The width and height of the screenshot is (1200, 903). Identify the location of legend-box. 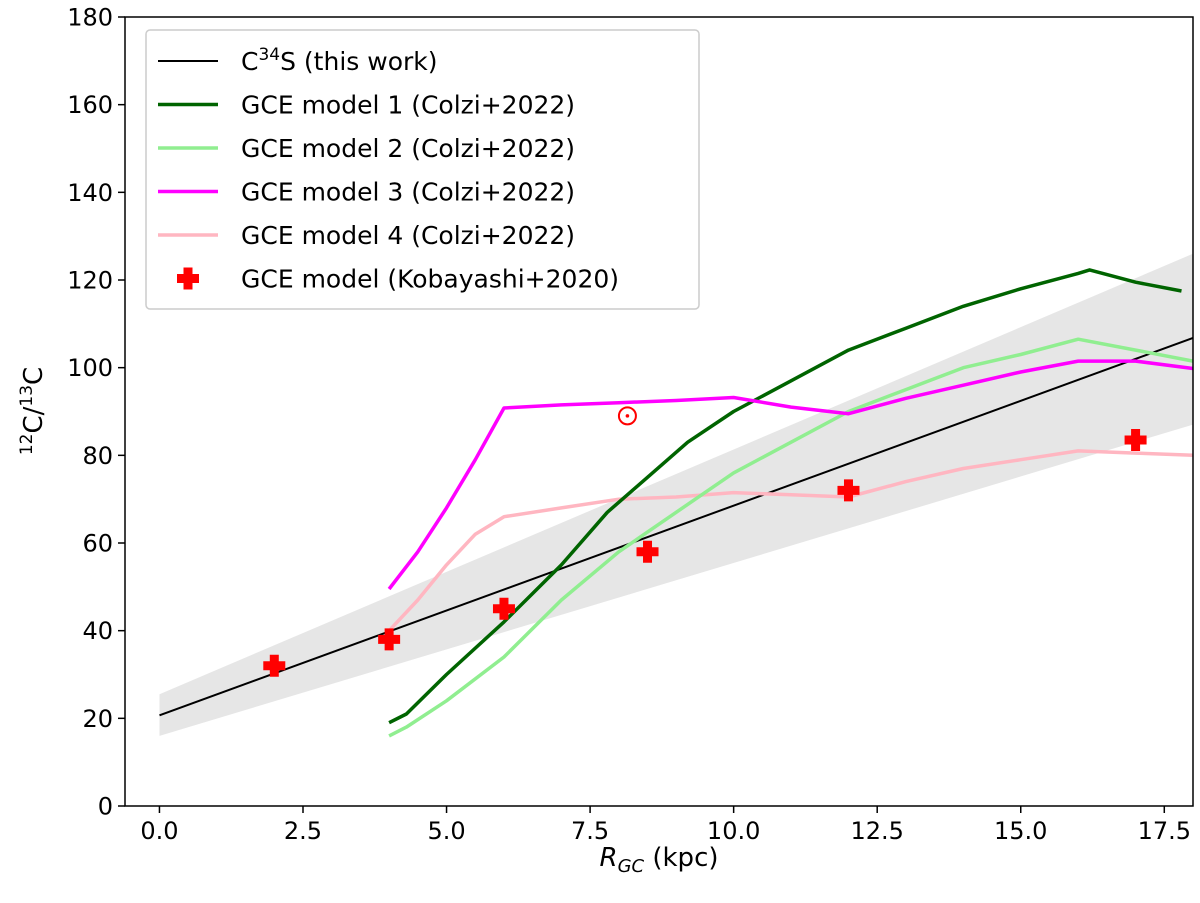
(422, 169).